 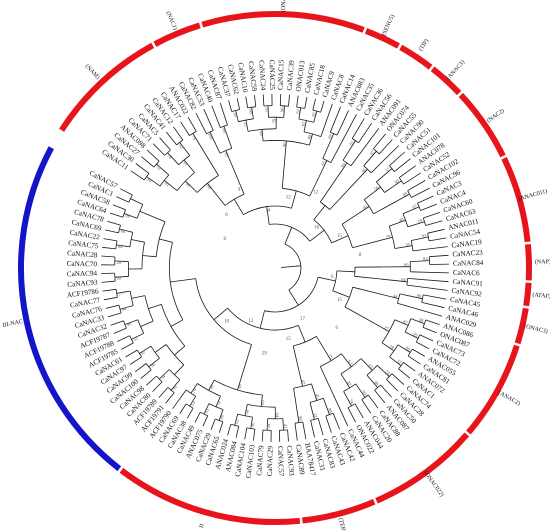 What do you see at coordinates (315, 415) in the screenshot?
I see `support-value: 32` at bounding box center [315, 415].